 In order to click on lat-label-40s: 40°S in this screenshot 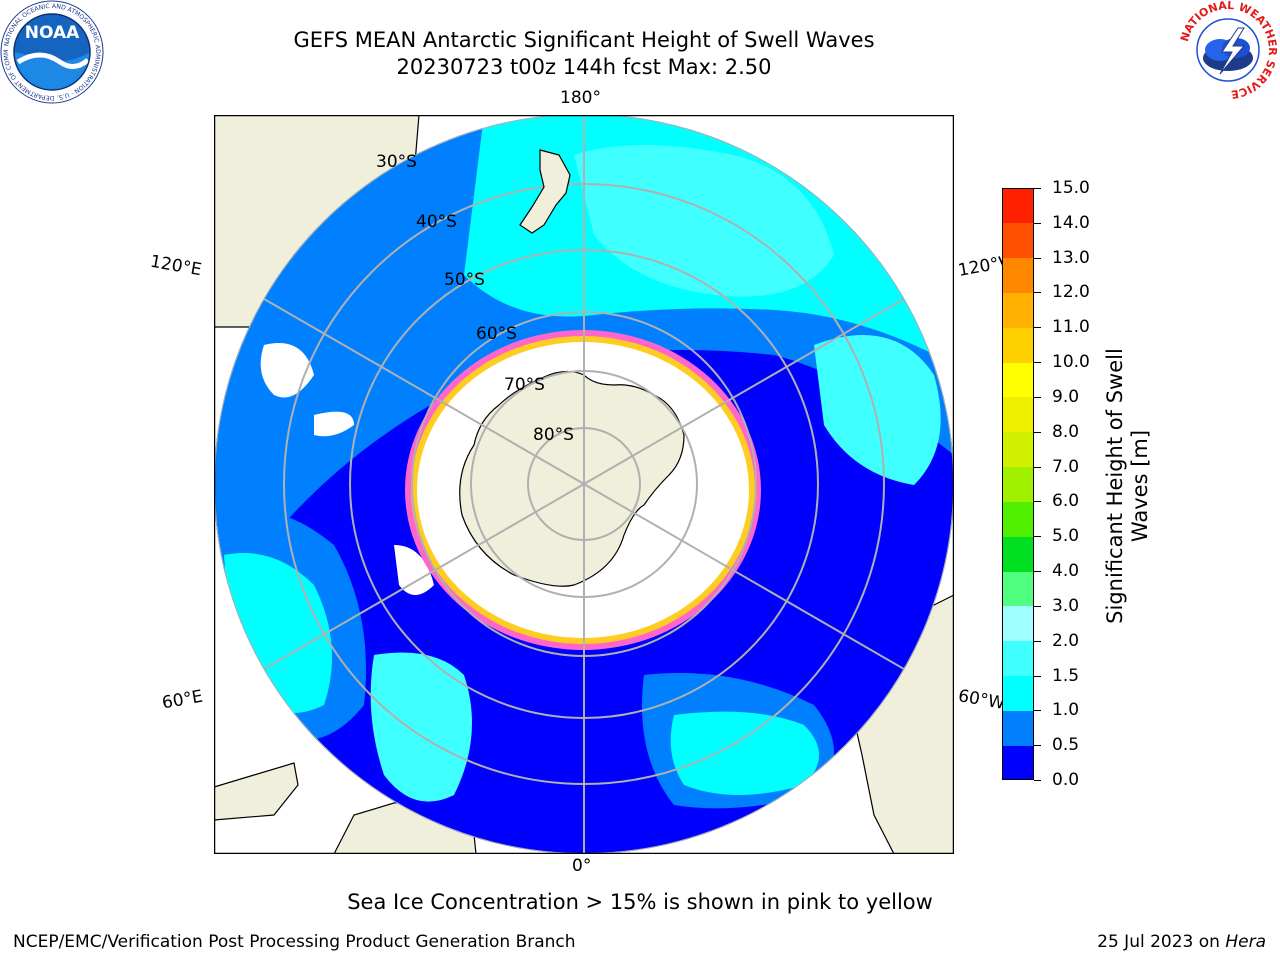, I will do `click(436, 222)`.